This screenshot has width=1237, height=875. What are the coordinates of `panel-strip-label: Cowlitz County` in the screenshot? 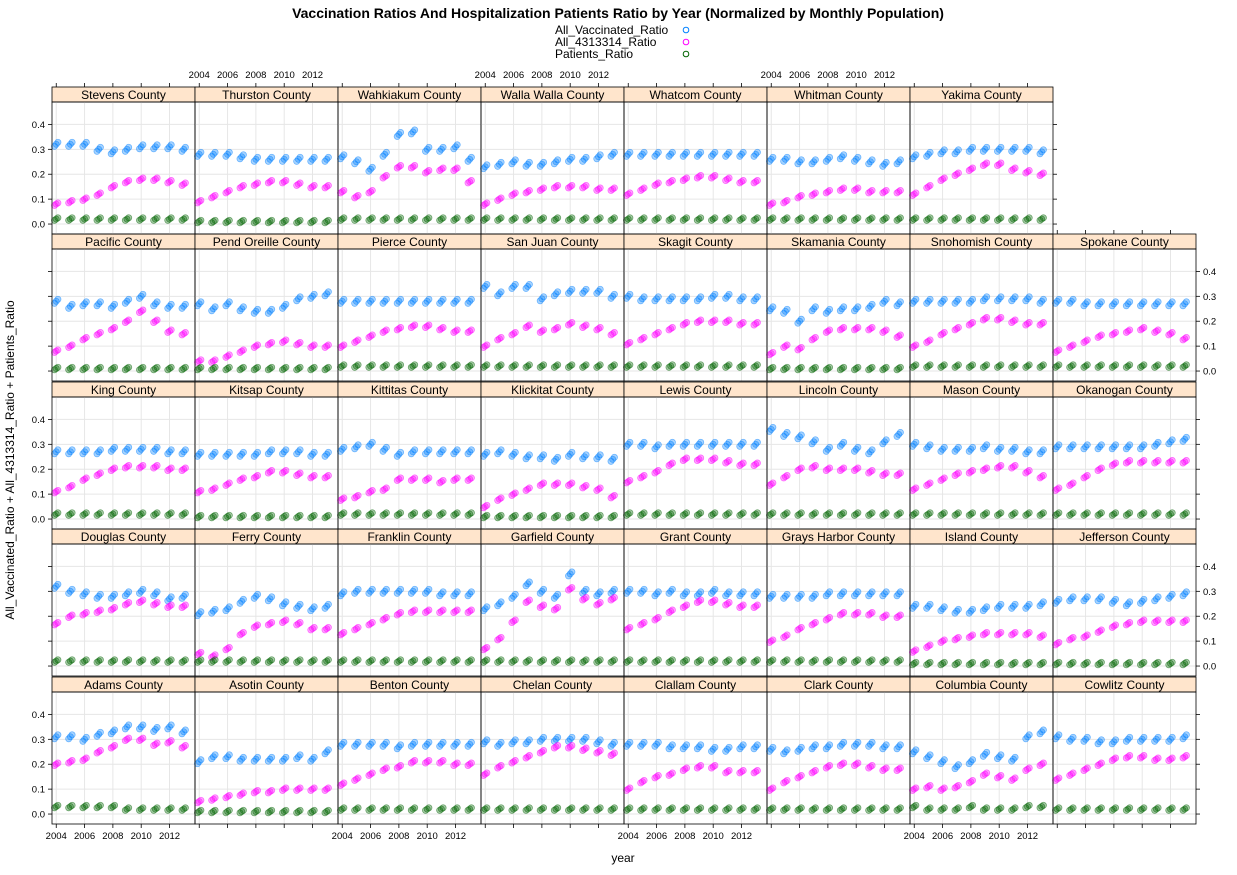 It's located at (1124, 685).